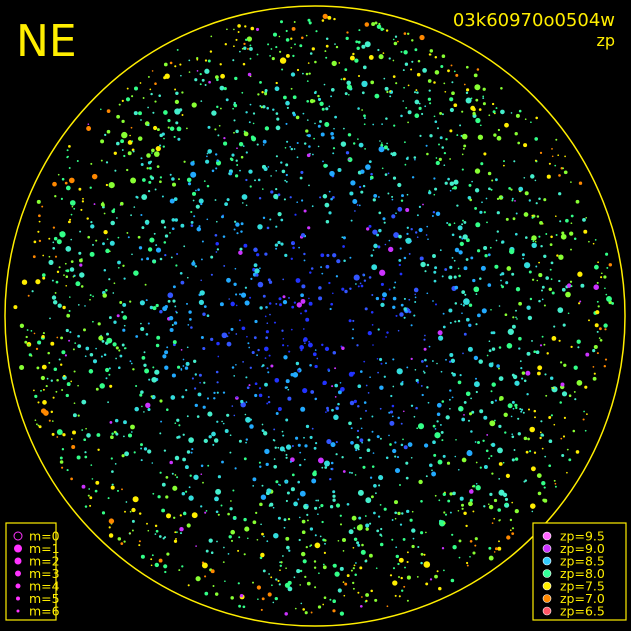 This screenshot has width=631, height=631. What do you see at coordinates (547, 561) in the screenshot?
I see `zp-marker` at bounding box center [547, 561].